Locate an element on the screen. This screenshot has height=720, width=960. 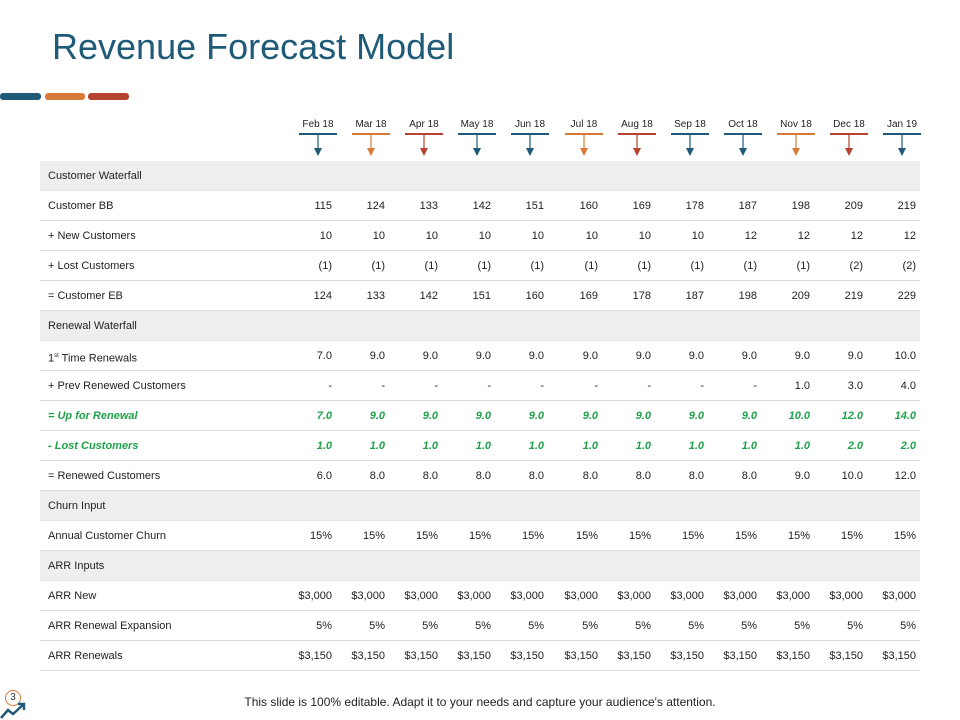
month-header: Aug 18 is located at coordinates (637, 137).